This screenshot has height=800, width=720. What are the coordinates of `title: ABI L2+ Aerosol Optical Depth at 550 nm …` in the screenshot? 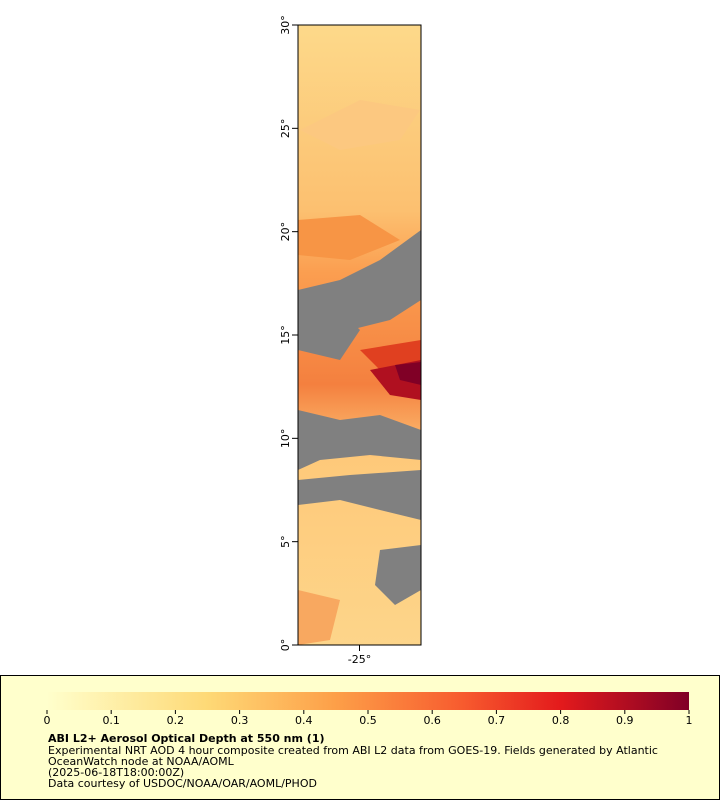 It's located at (186, 738).